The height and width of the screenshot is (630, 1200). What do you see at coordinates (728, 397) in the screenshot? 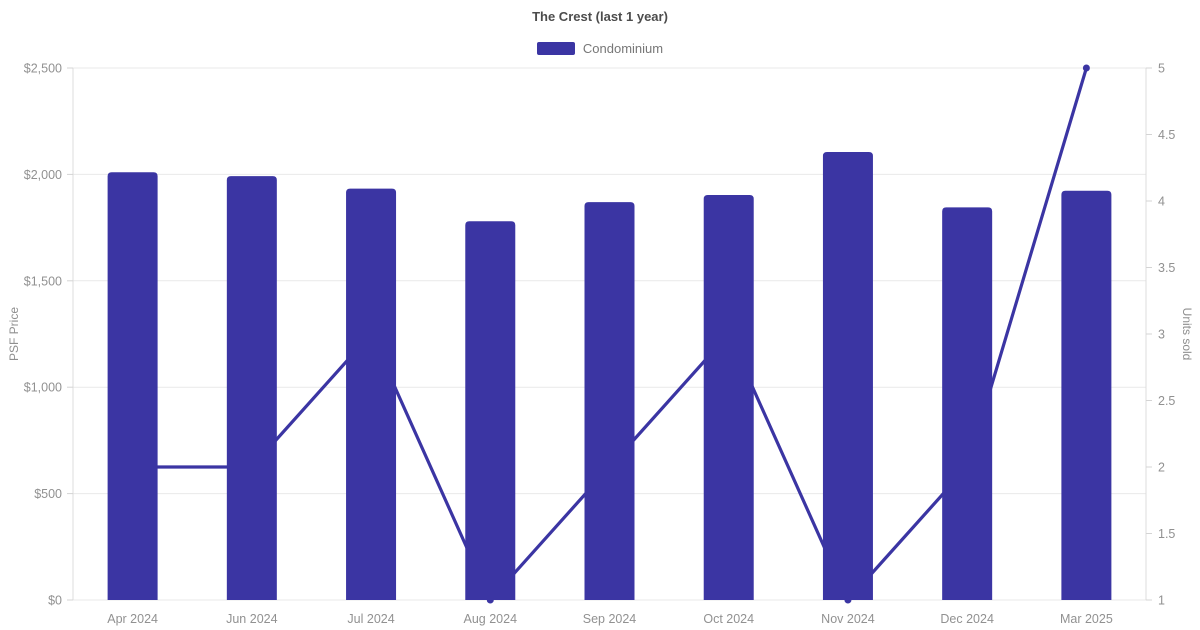
I see `bar-oct-2024` at bounding box center [728, 397].